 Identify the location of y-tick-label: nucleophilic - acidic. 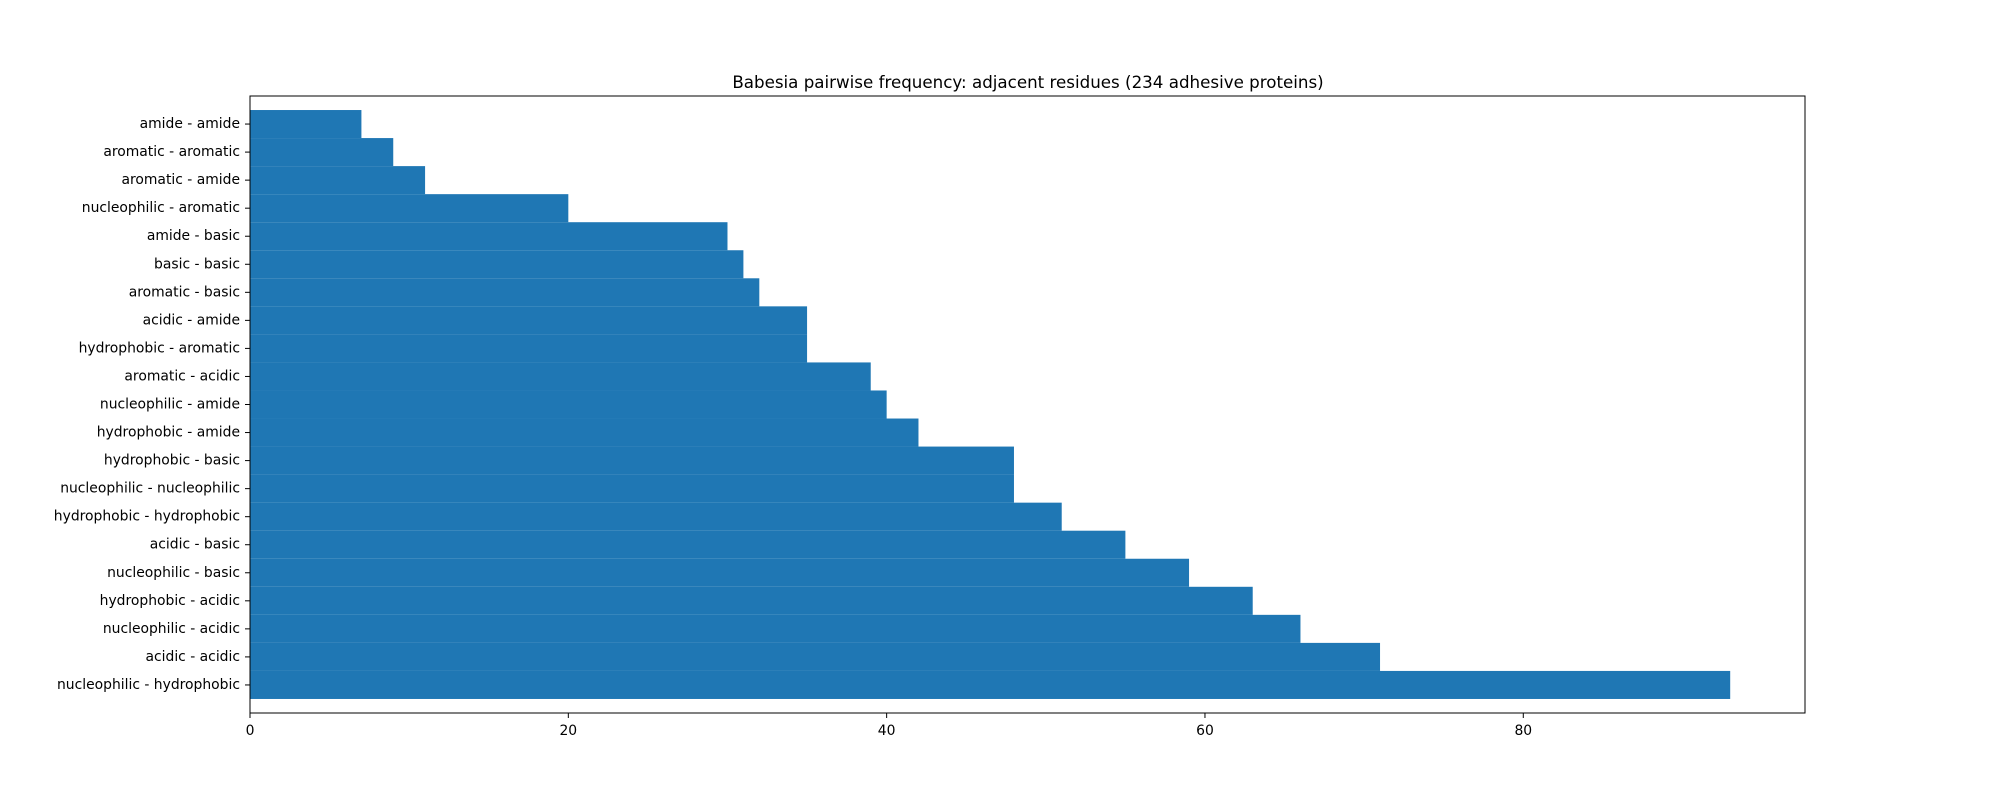
(171, 629).